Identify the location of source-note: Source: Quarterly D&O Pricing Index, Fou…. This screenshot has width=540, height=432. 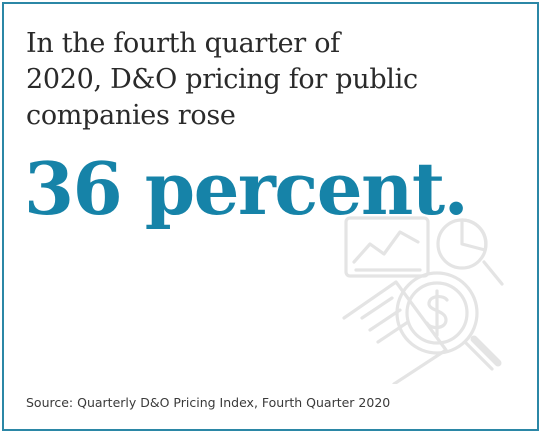
(208, 402).